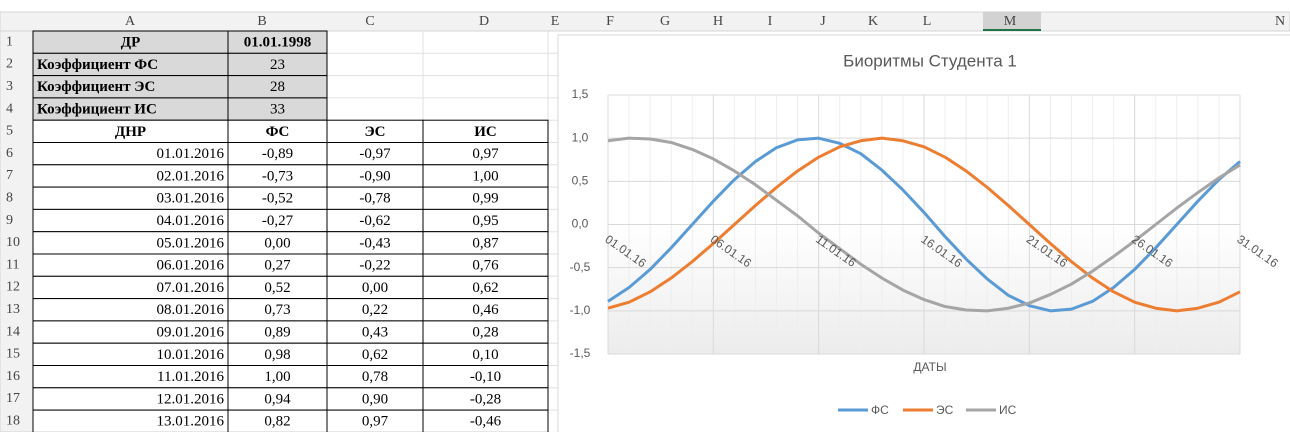 The height and width of the screenshot is (432, 1290). Describe the element at coordinates (374, 266) in the screenshot. I see `cell-text: -0,22` at that location.